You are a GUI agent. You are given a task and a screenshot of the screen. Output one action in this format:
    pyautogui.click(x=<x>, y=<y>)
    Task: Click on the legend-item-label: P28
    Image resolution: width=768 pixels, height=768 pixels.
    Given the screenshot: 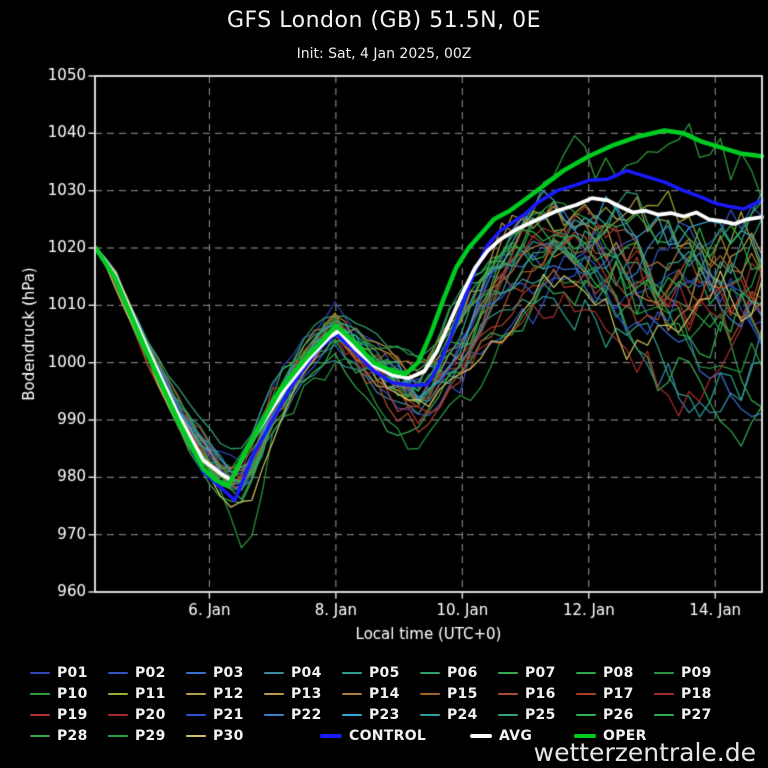 What is the action you would take?
    pyautogui.click(x=72, y=735)
    